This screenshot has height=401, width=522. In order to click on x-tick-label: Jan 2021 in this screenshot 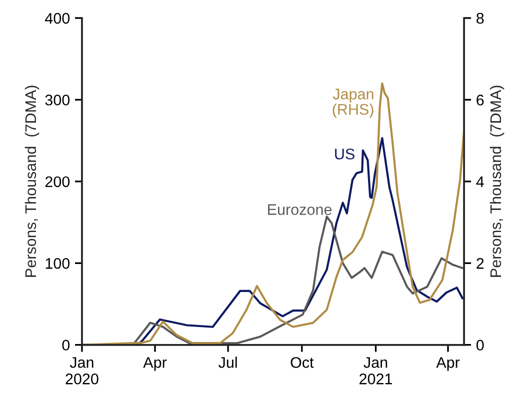, I will do `click(376, 370)`.